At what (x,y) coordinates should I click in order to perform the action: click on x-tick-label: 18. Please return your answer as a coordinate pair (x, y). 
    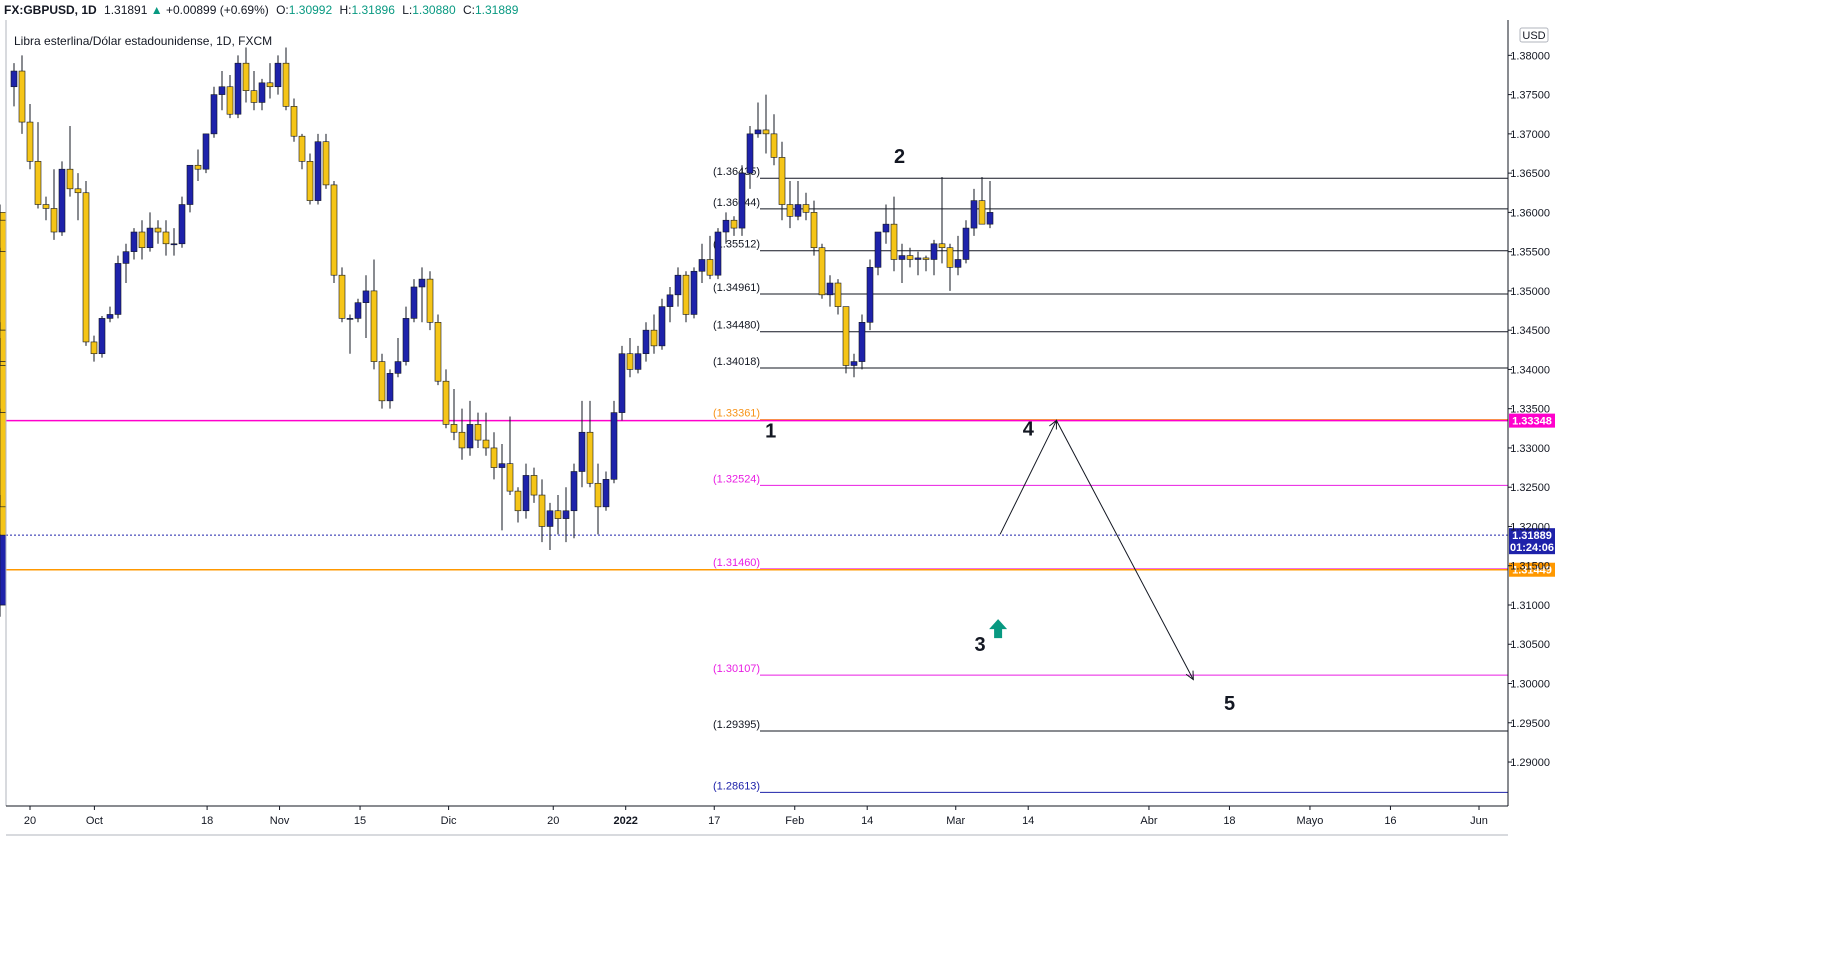
    Looking at the image, I should click on (207, 821).